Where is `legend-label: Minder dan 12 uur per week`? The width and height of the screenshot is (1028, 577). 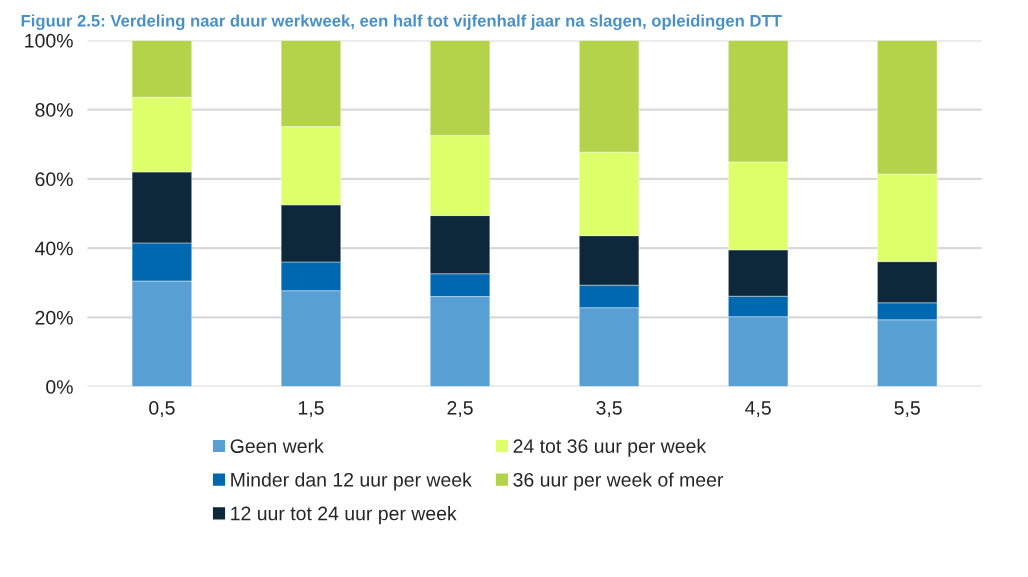
legend-label: Minder dan 12 uur per week is located at coordinates (351, 481).